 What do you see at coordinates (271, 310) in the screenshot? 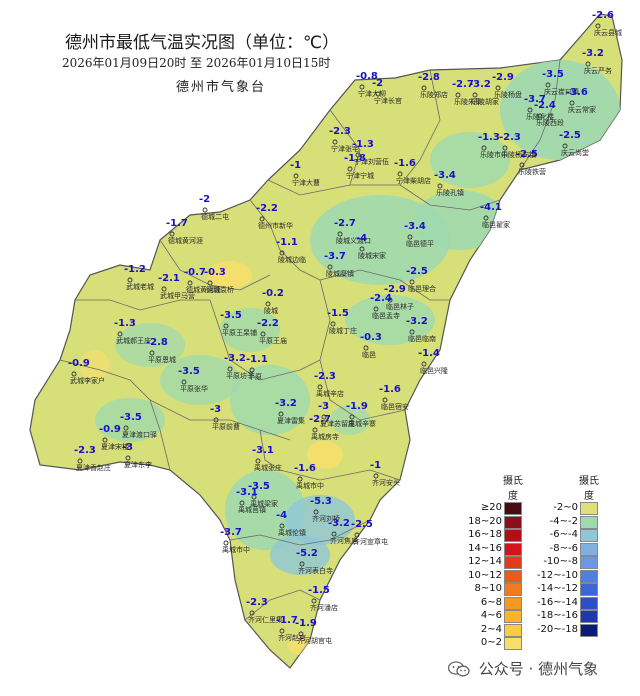
I see `station-name: 陵城` at bounding box center [271, 310].